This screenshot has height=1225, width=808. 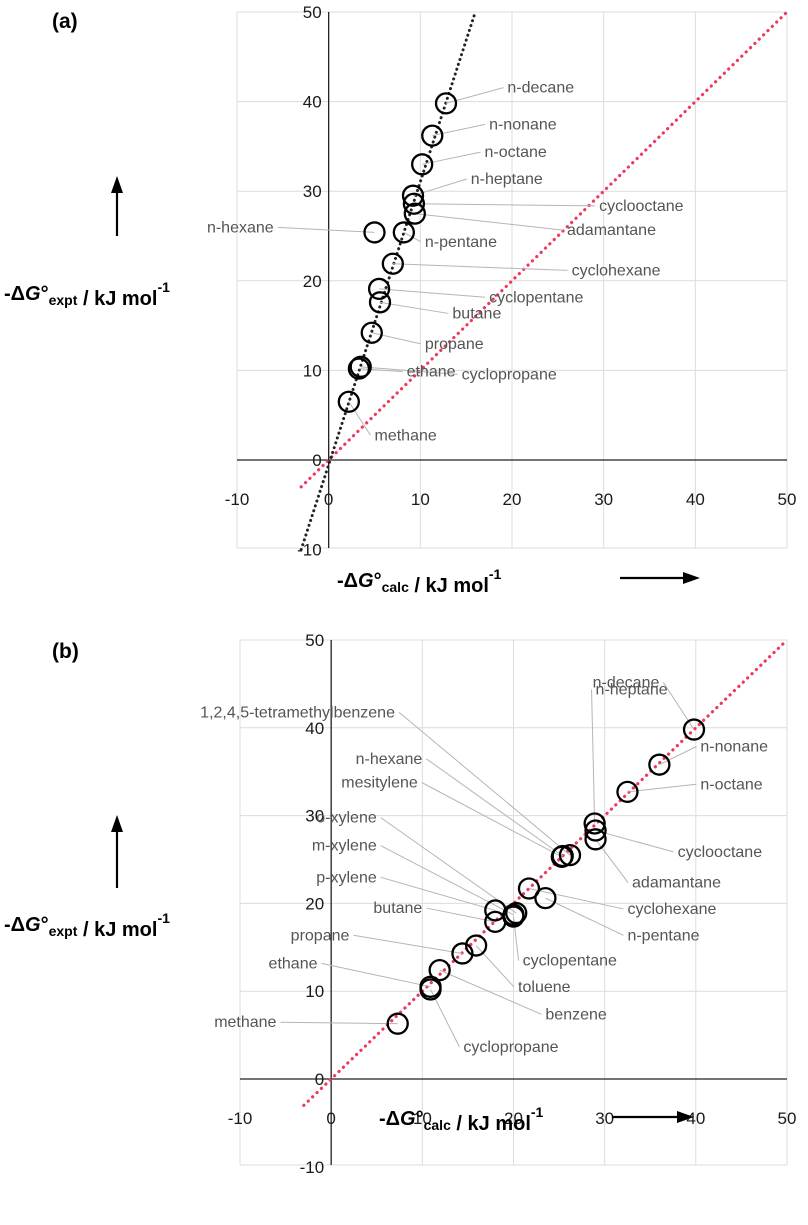 What do you see at coordinates (312, 102) in the screenshot?
I see `y-tick-label: 40` at bounding box center [312, 102].